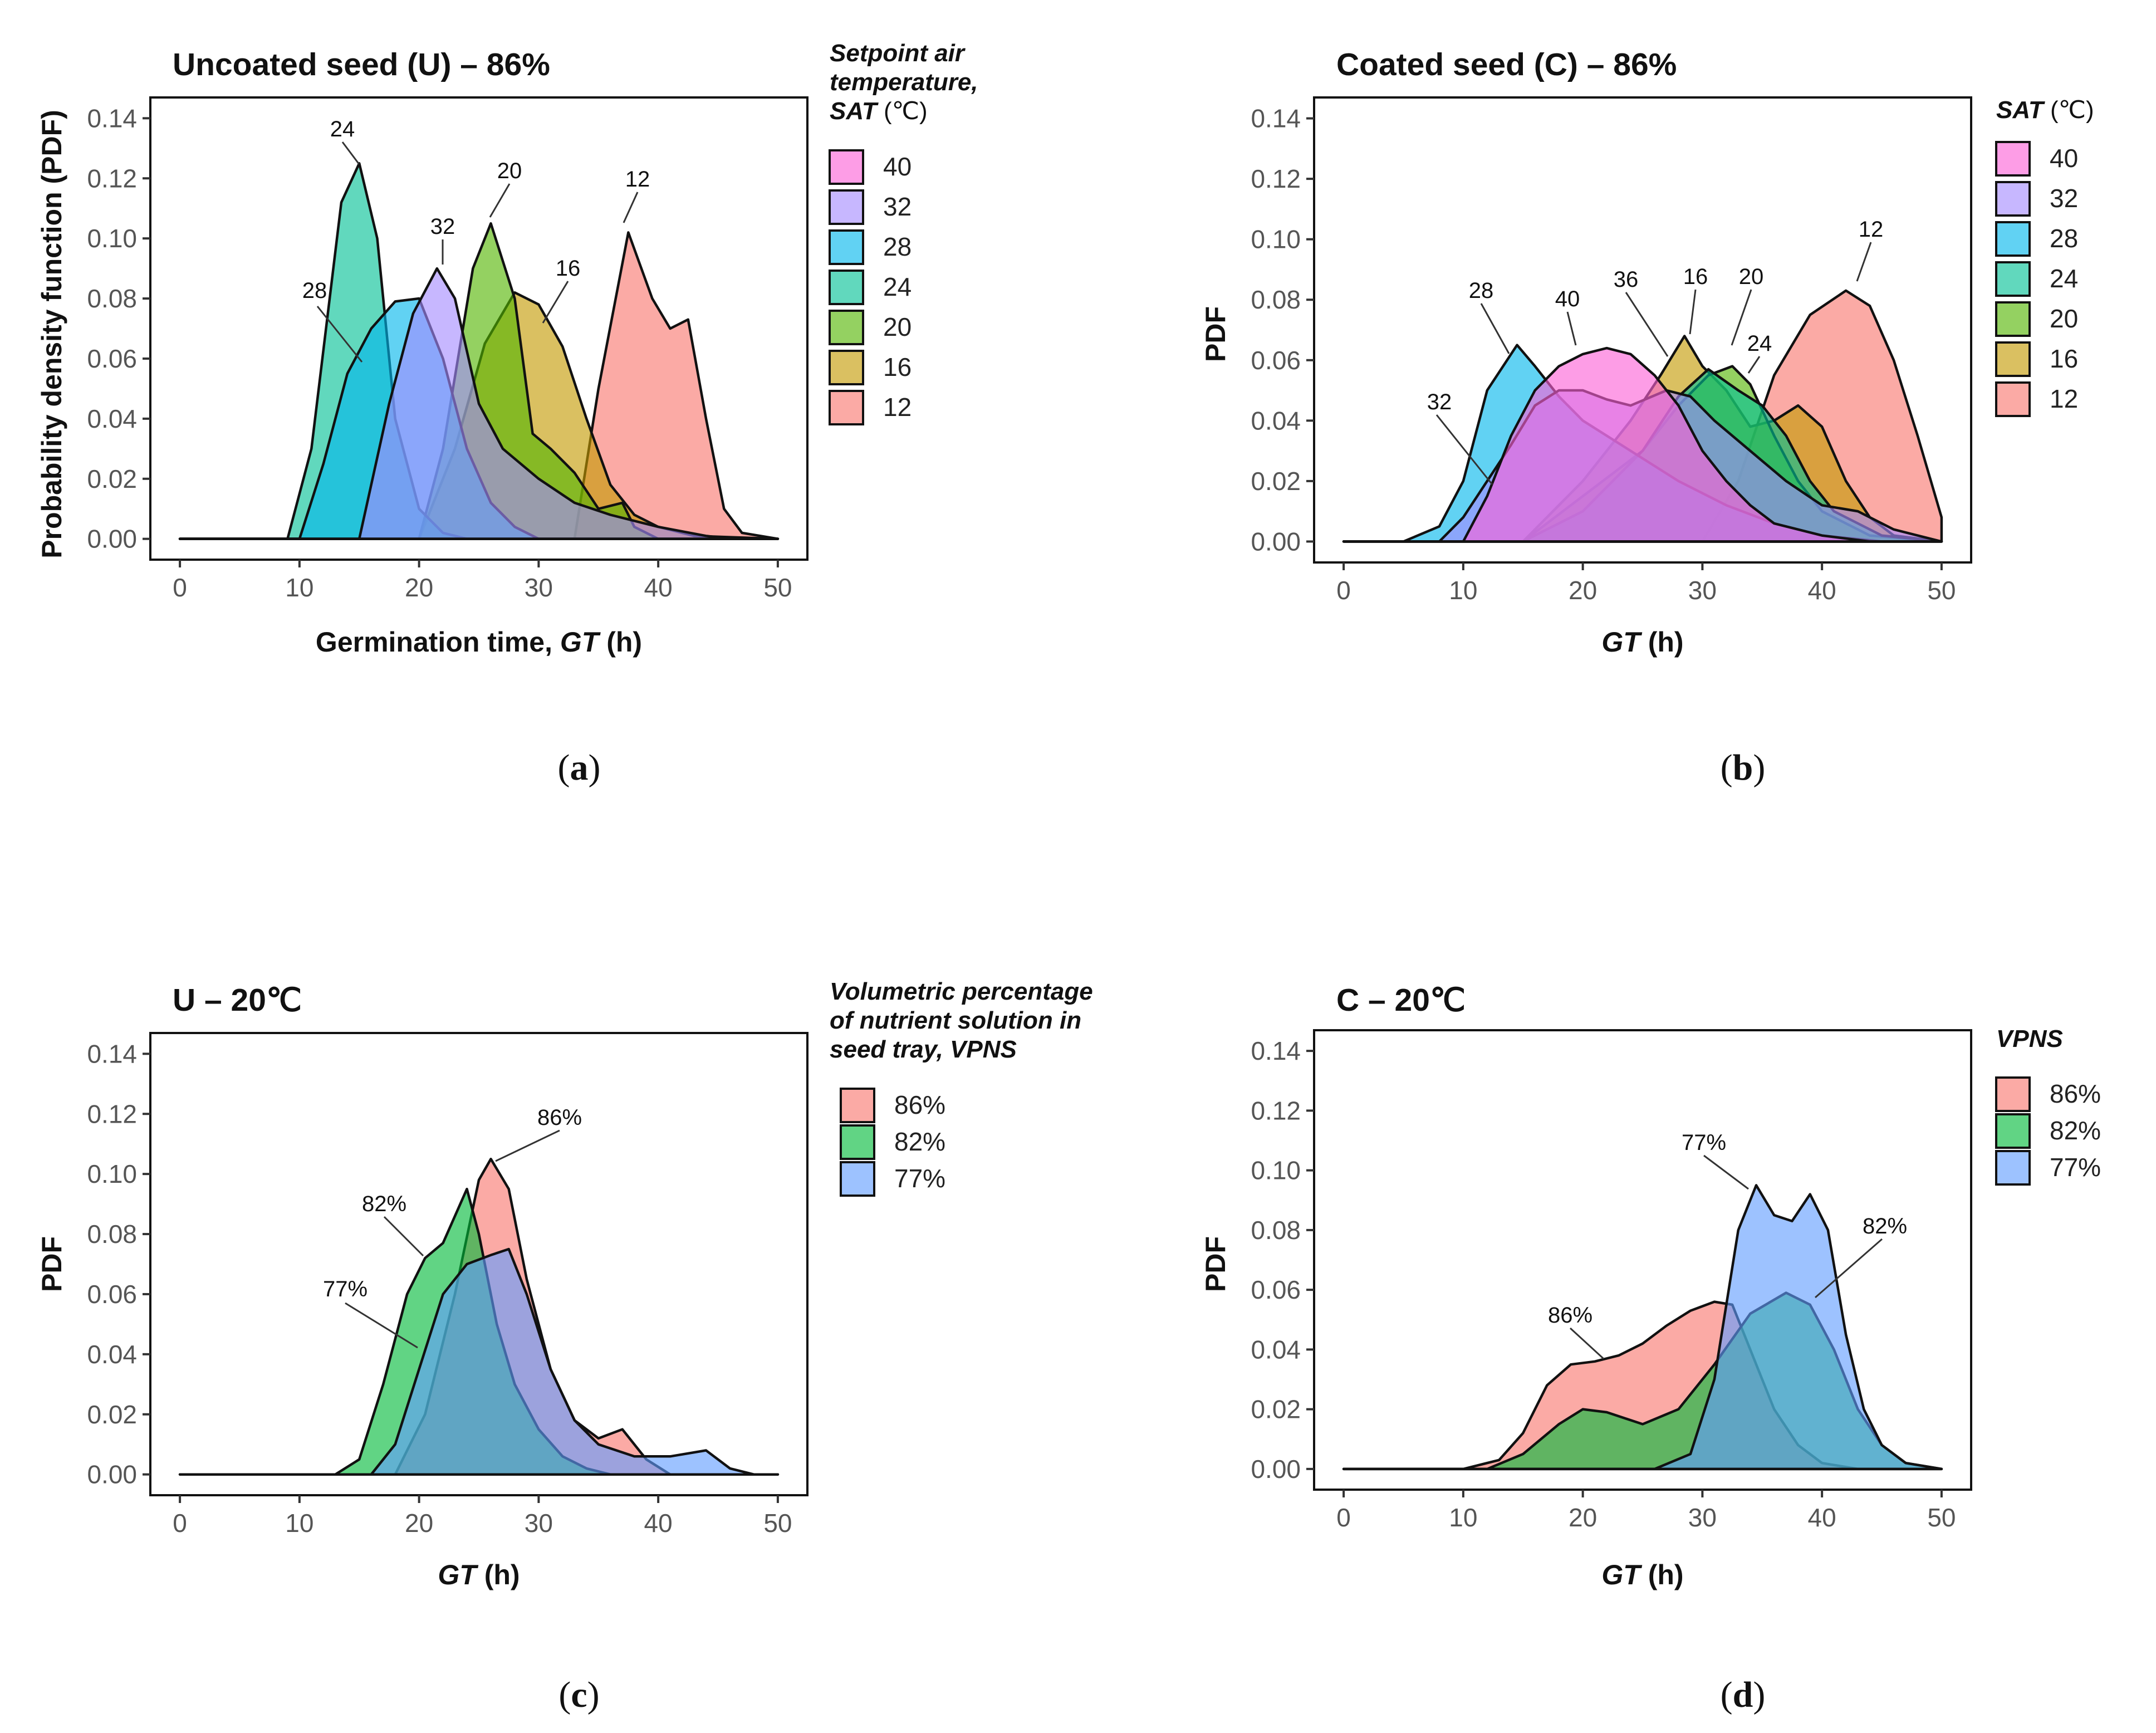 This screenshot has width=2156, height=1733. Describe the element at coordinates (1276, 421) in the screenshot. I see `panel-b-ytick-label: 0.04` at that location.